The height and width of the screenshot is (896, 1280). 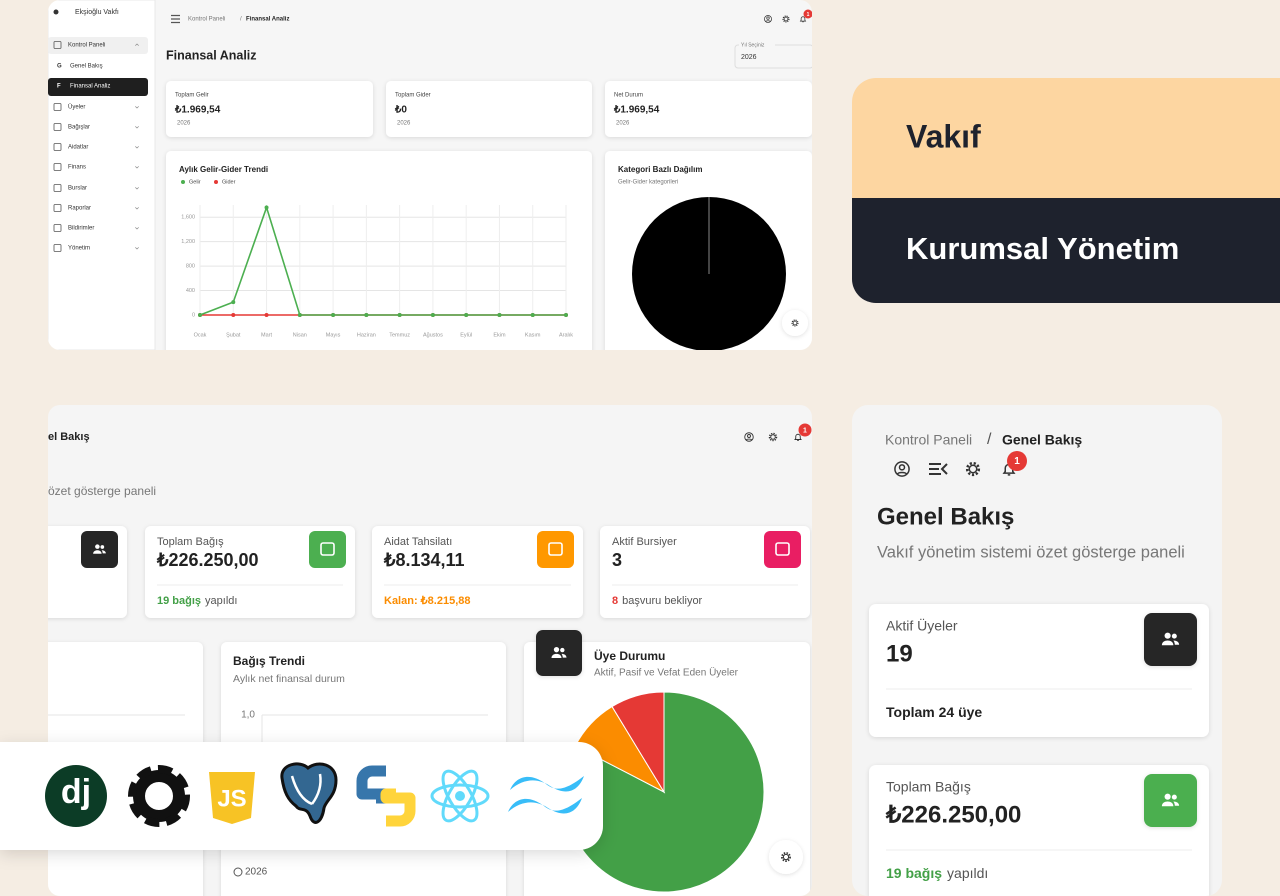 What do you see at coordinates (56, 12) in the screenshot?
I see `brand-logo` at bounding box center [56, 12].